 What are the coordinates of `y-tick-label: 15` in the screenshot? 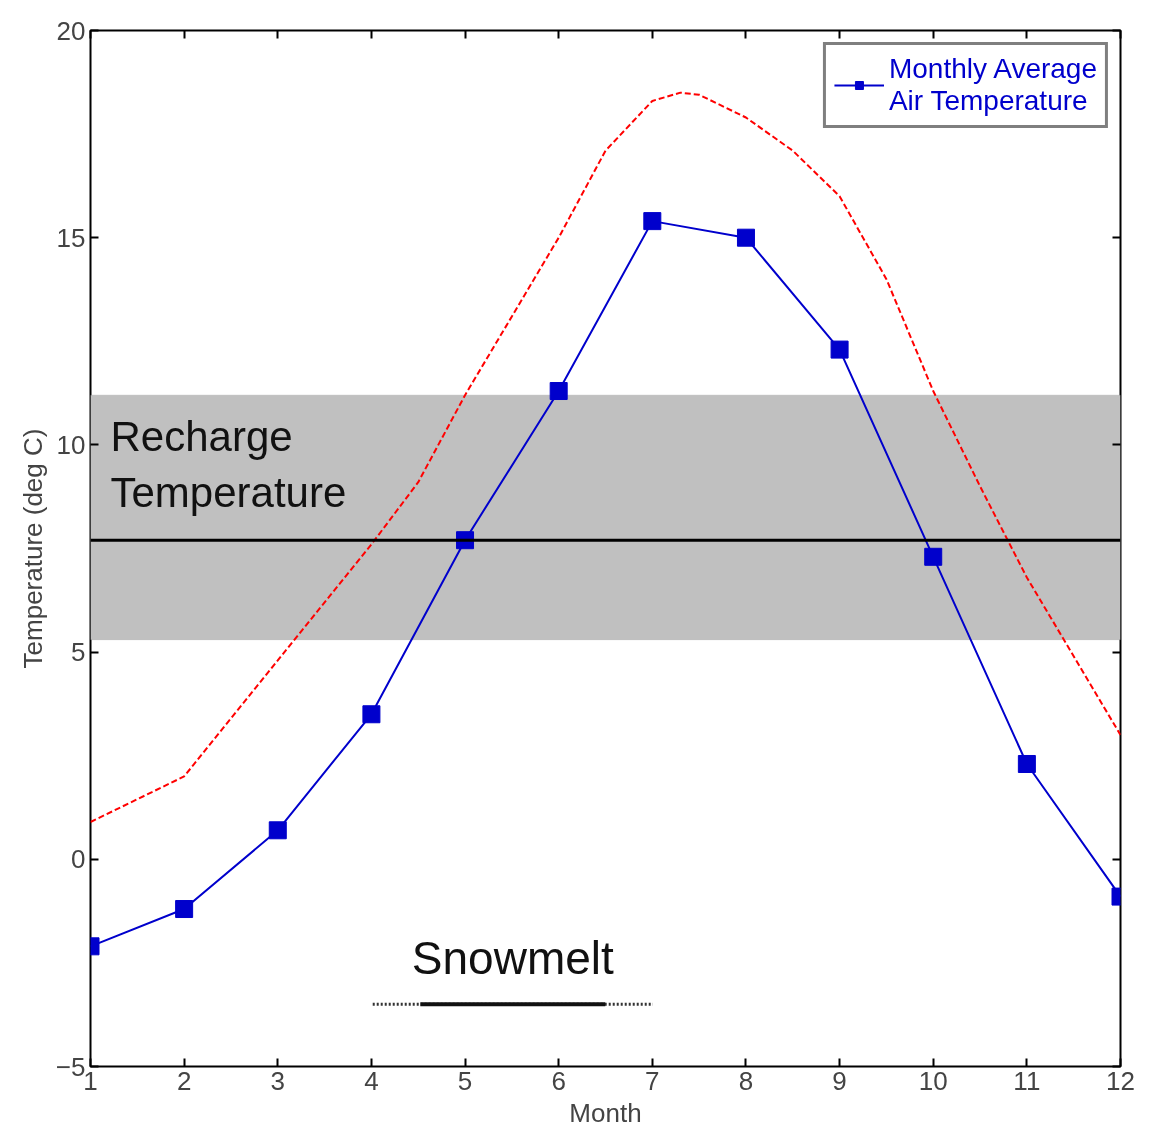 It's located at (71, 237).